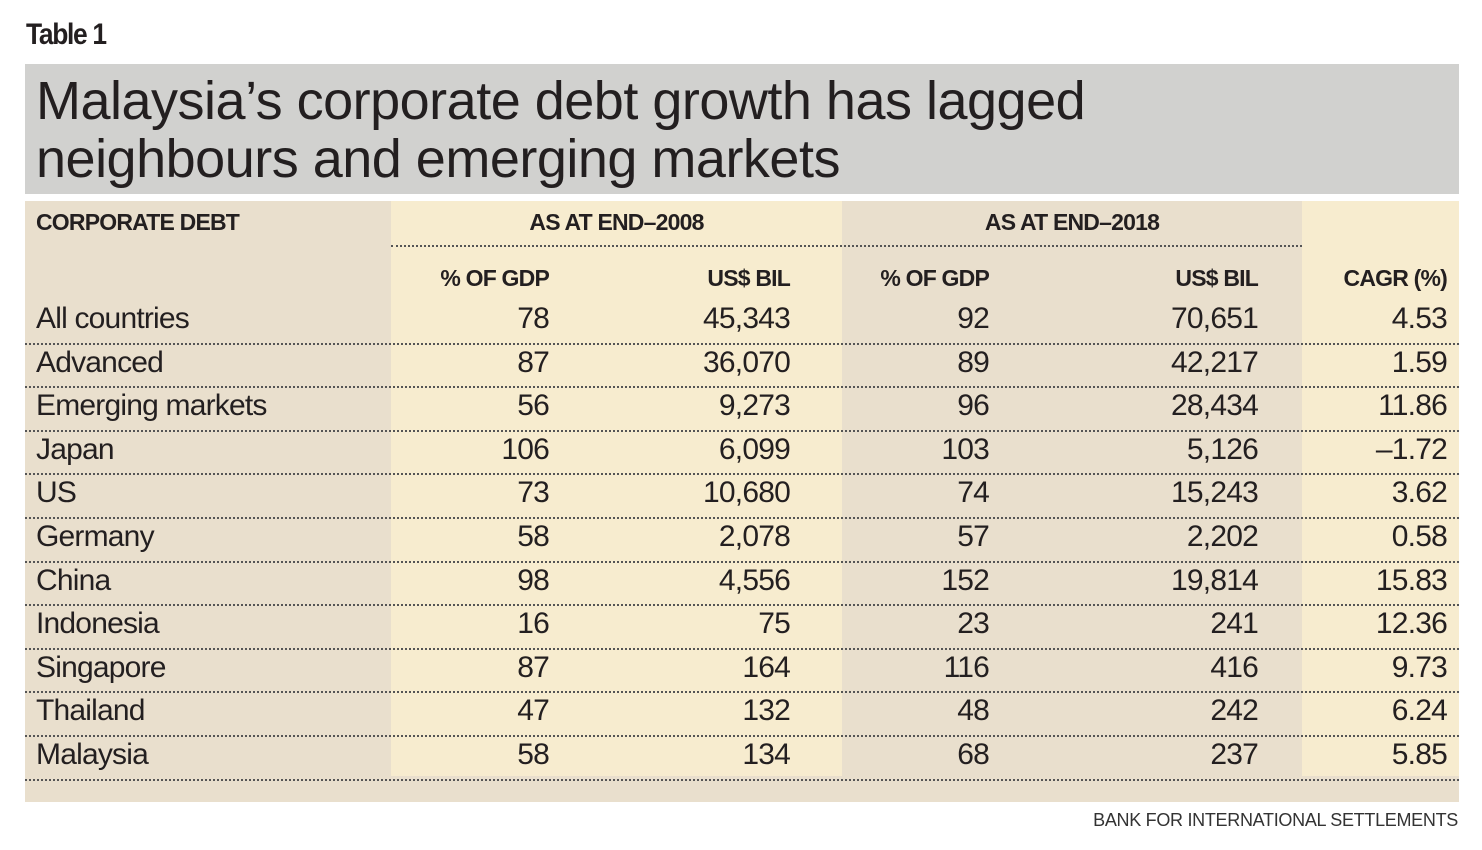 This screenshot has width=1482, height=850. I want to click on row-name-cell: All countries, so click(113, 318).